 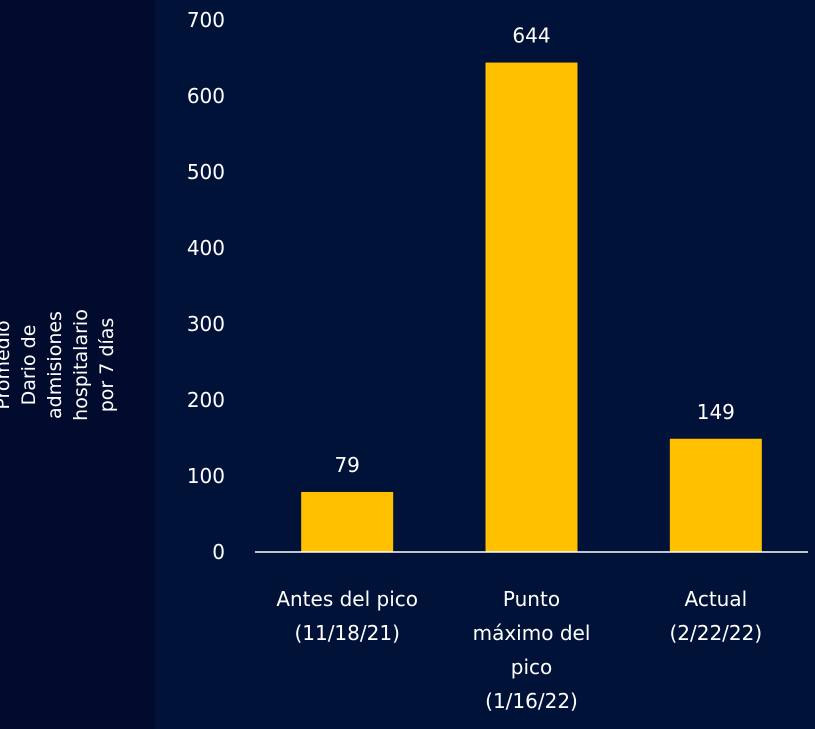 What do you see at coordinates (206, 286) in the screenshot?
I see `y-tick-labels: 0 100 200 300 400 500 600 700` at bounding box center [206, 286].